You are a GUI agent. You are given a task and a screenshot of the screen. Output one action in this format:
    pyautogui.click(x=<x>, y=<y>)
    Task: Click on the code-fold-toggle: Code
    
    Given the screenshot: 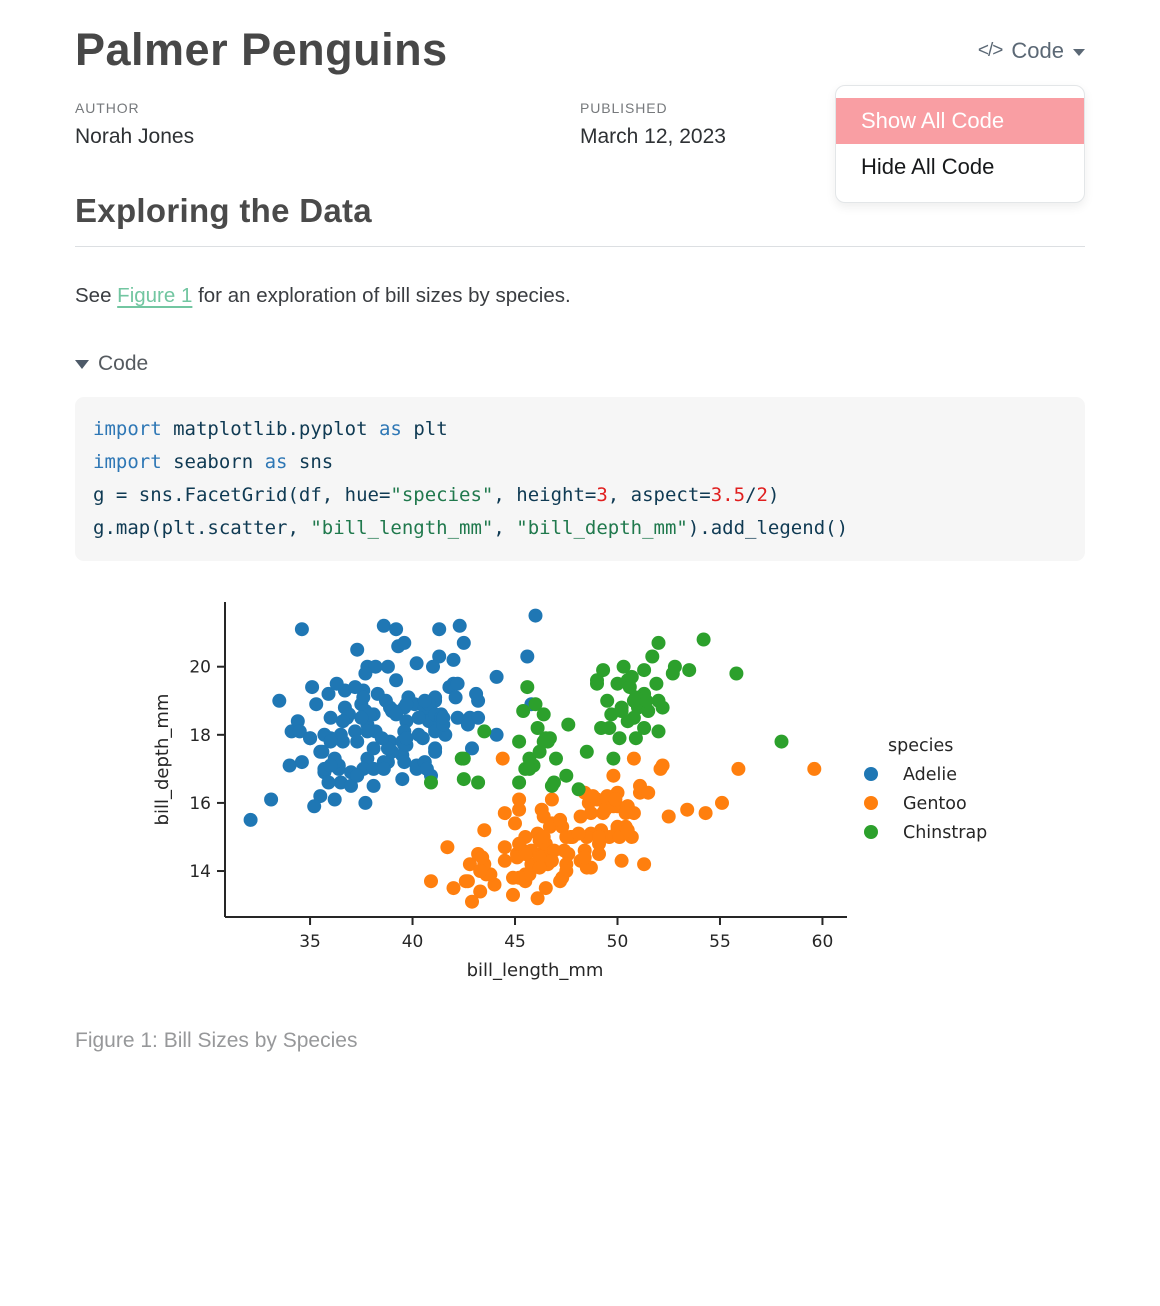 What is the action you would take?
    pyautogui.click(x=580, y=364)
    